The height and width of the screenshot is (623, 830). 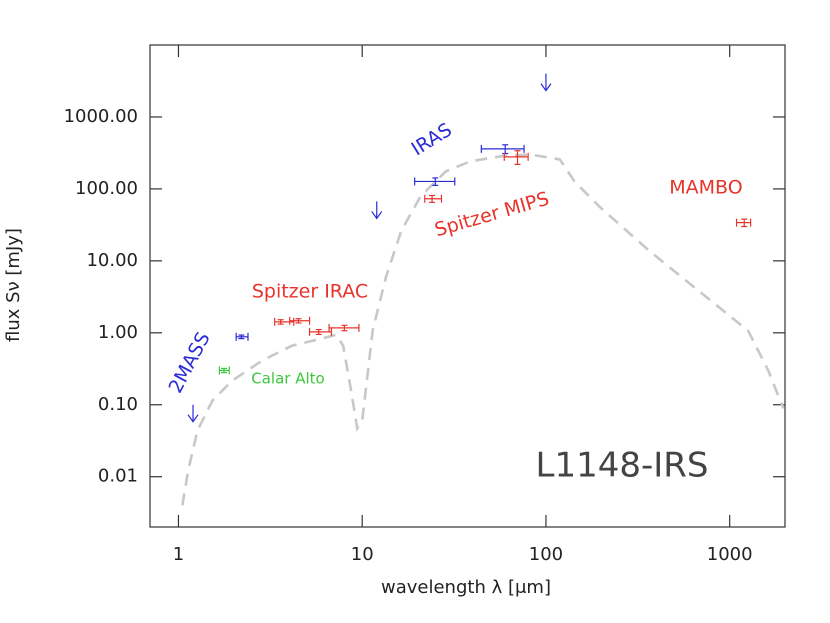 What do you see at coordinates (13, 285) in the screenshot?
I see `y-axis-title: flux Sν [mJy]` at bounding box center [13, 285].